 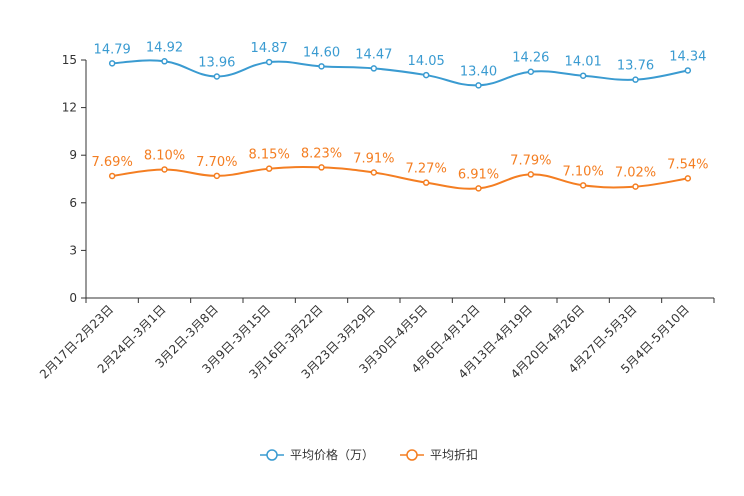 What do you see at coordinates (321, 52) in the screenshot?
I see `data-label: 14.60` at bounding box center [321, 52].